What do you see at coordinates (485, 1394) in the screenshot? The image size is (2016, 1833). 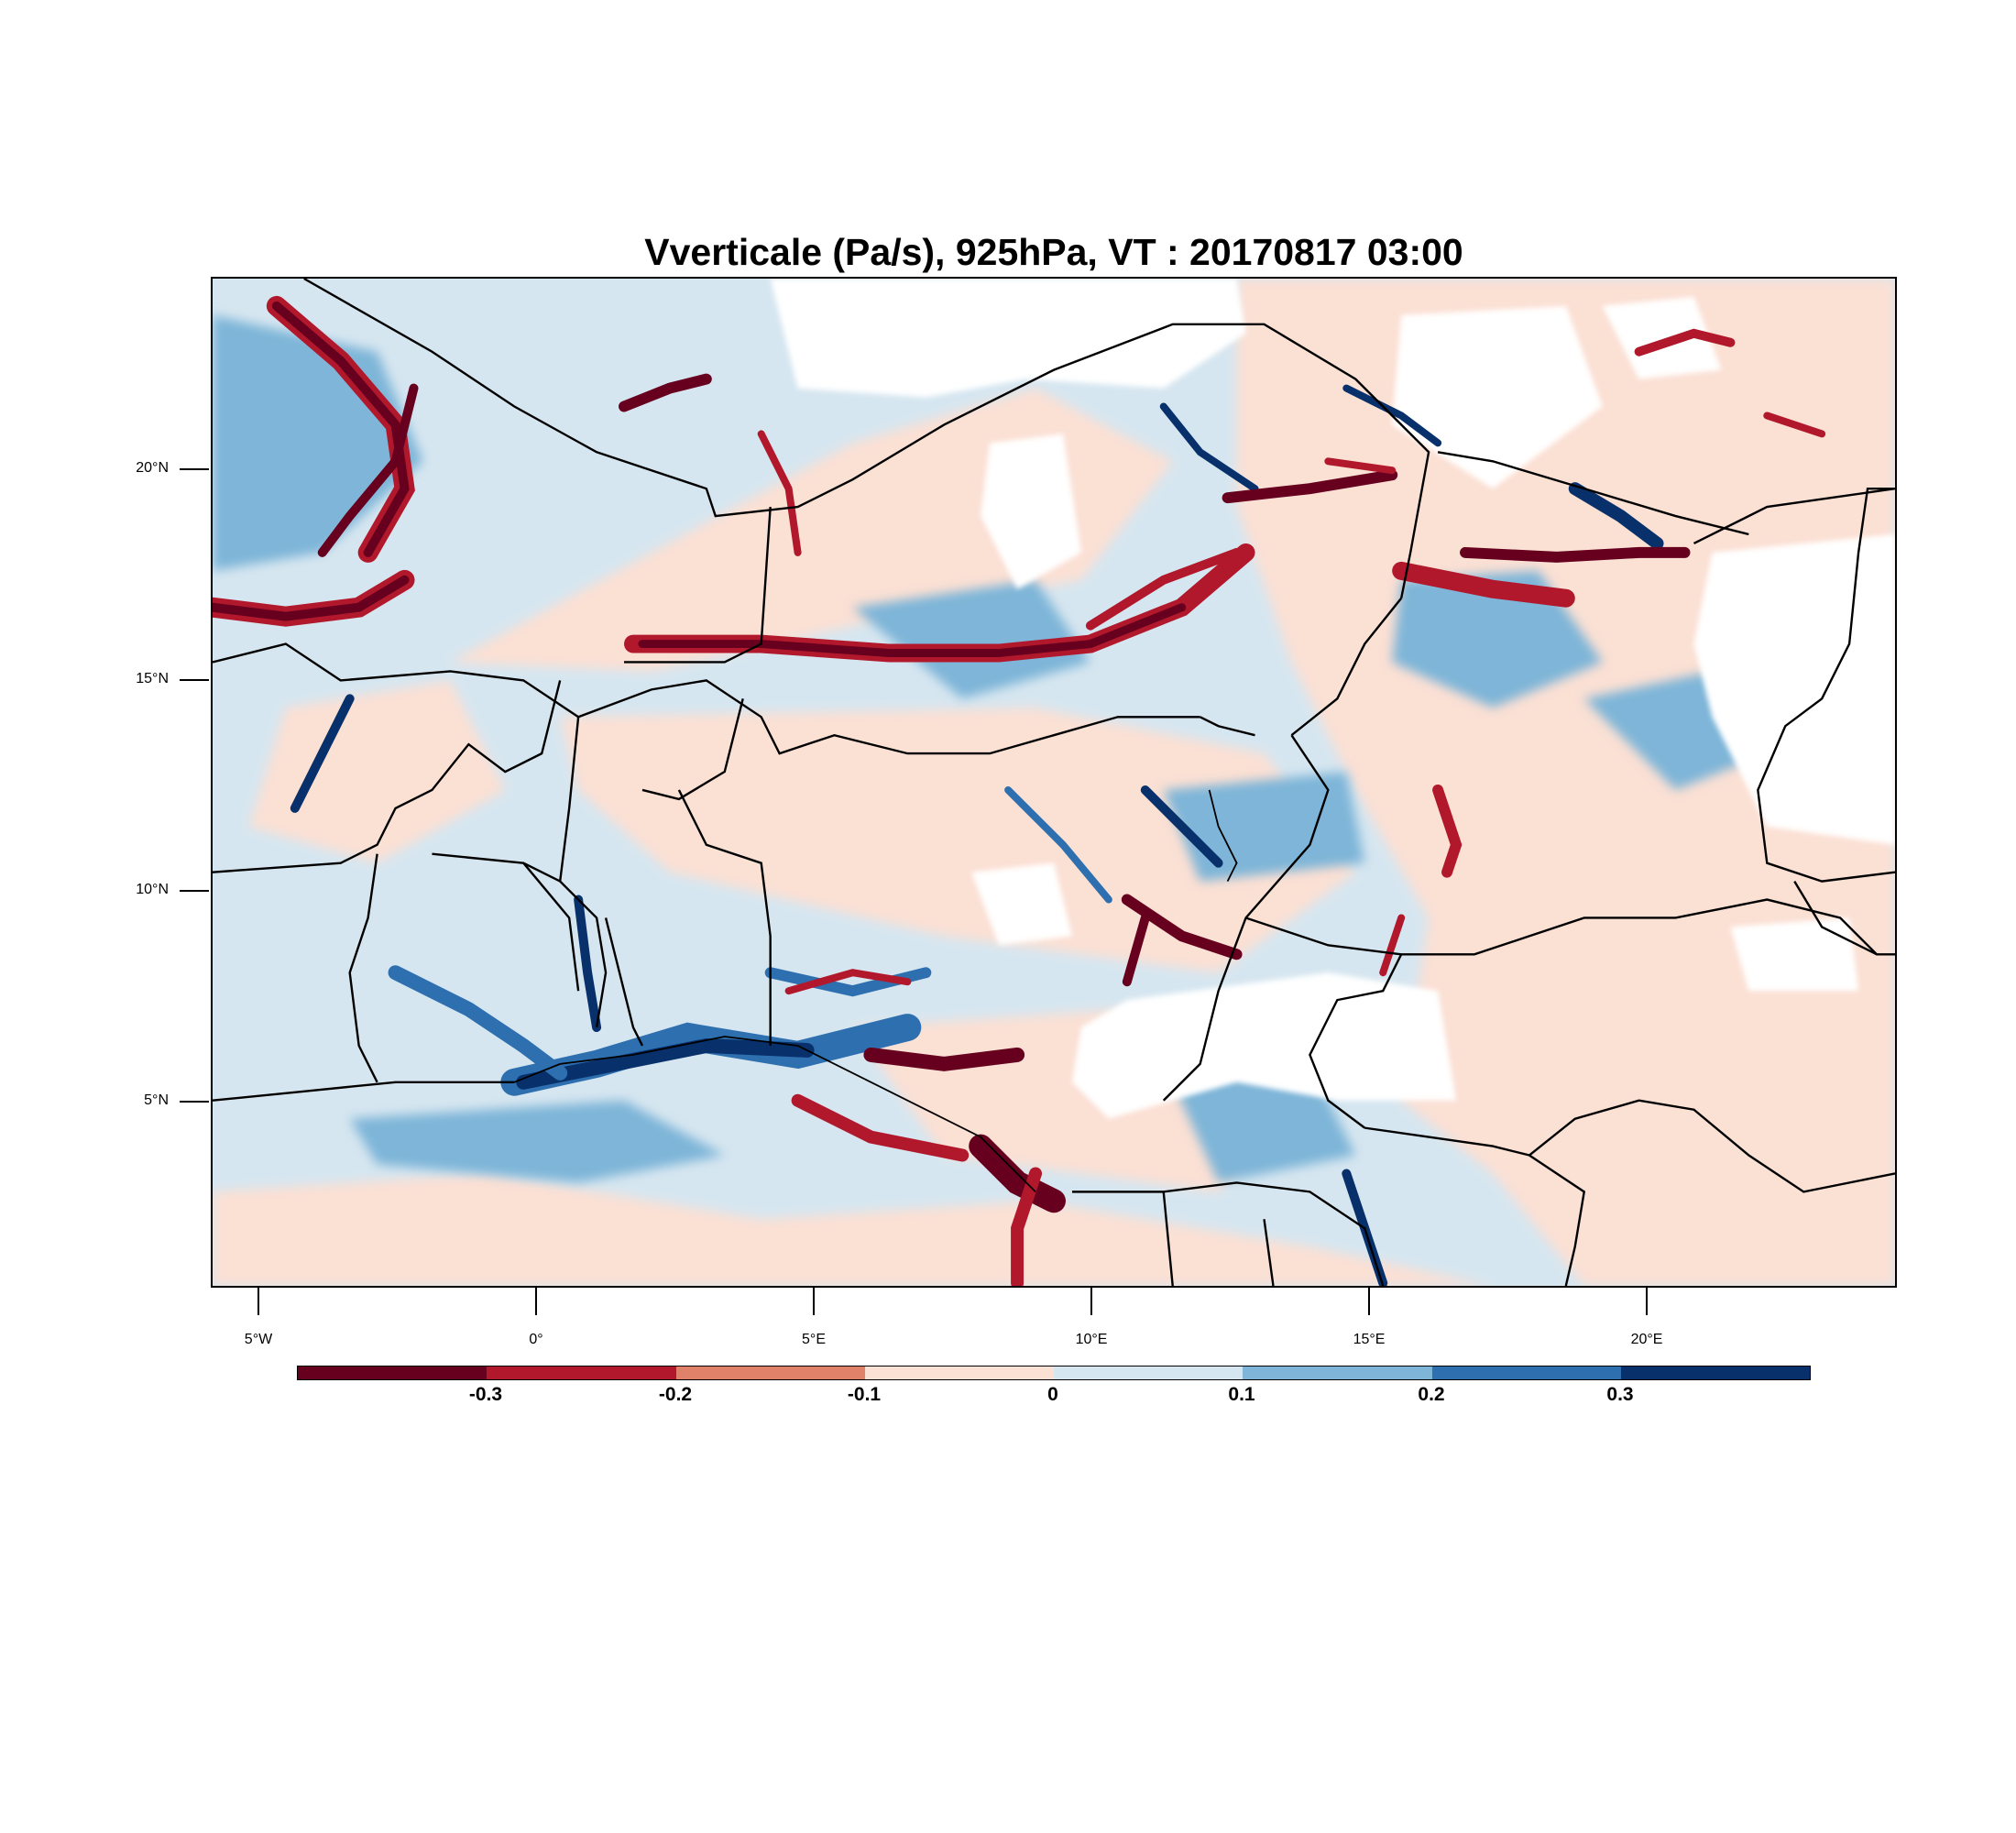 I see `colorbar-label: -0.3` at bounding box center [485, 1394].